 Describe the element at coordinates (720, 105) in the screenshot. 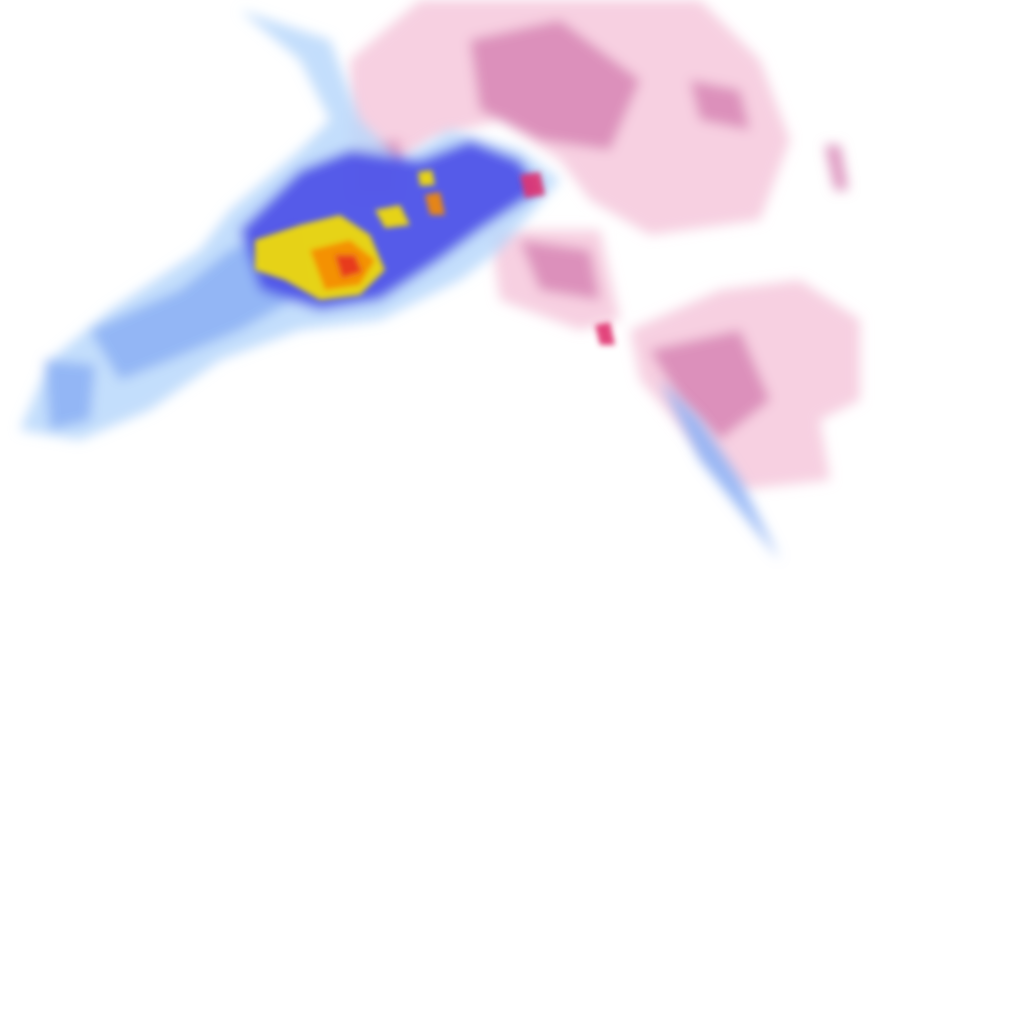

I see `mix-area-northeast` at that location.